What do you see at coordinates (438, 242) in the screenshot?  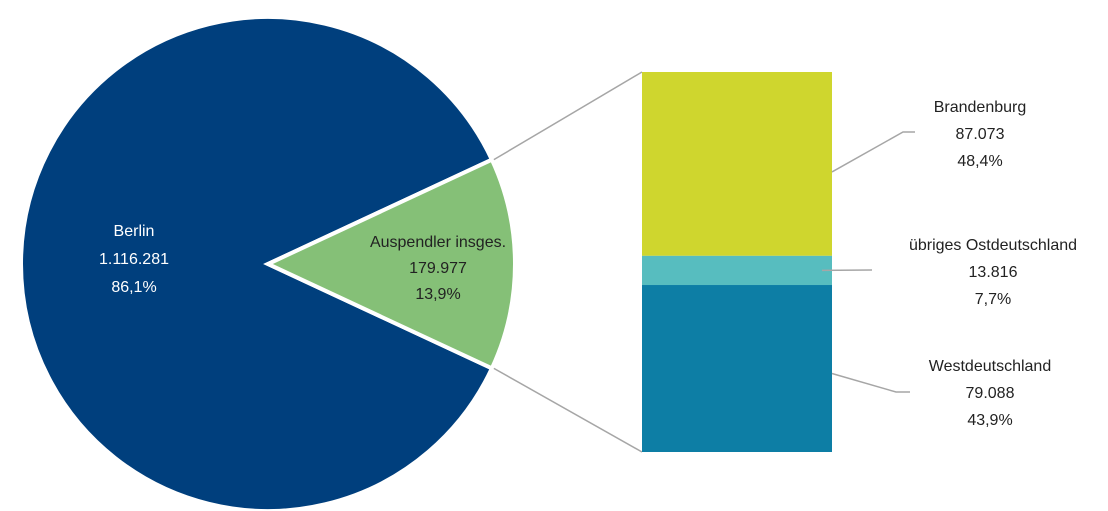 I see `slice-label-auspendler-name: Auspendler insges.` at bounding box center [438, 242].